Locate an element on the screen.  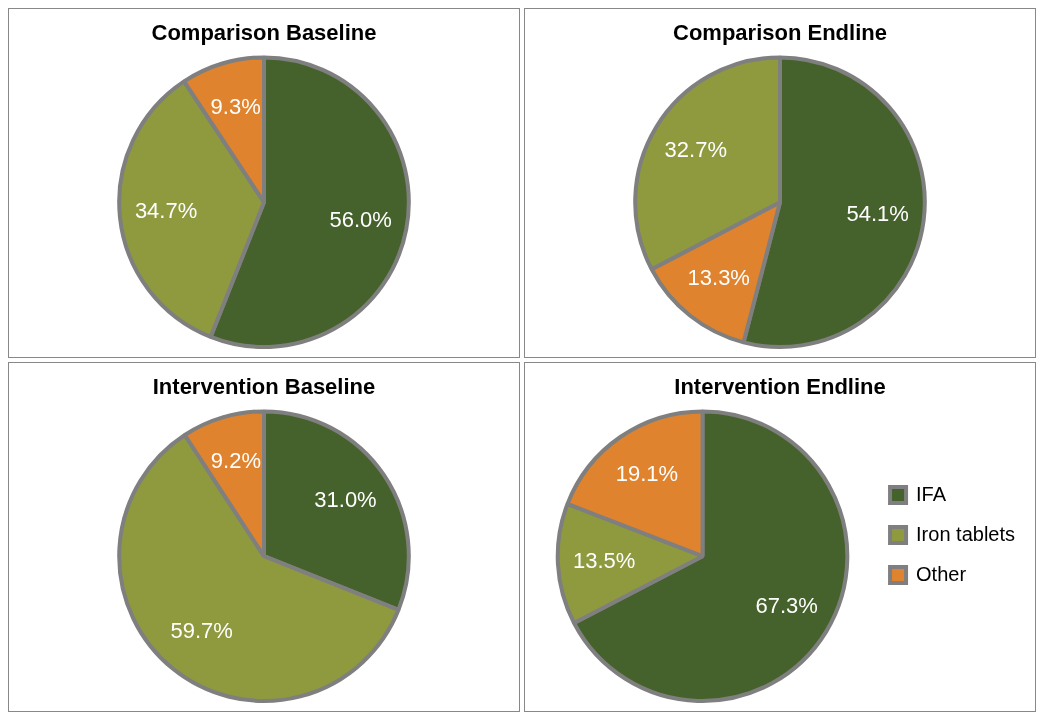
legend-label: Iron tablets is located at coordinates (966, 533).